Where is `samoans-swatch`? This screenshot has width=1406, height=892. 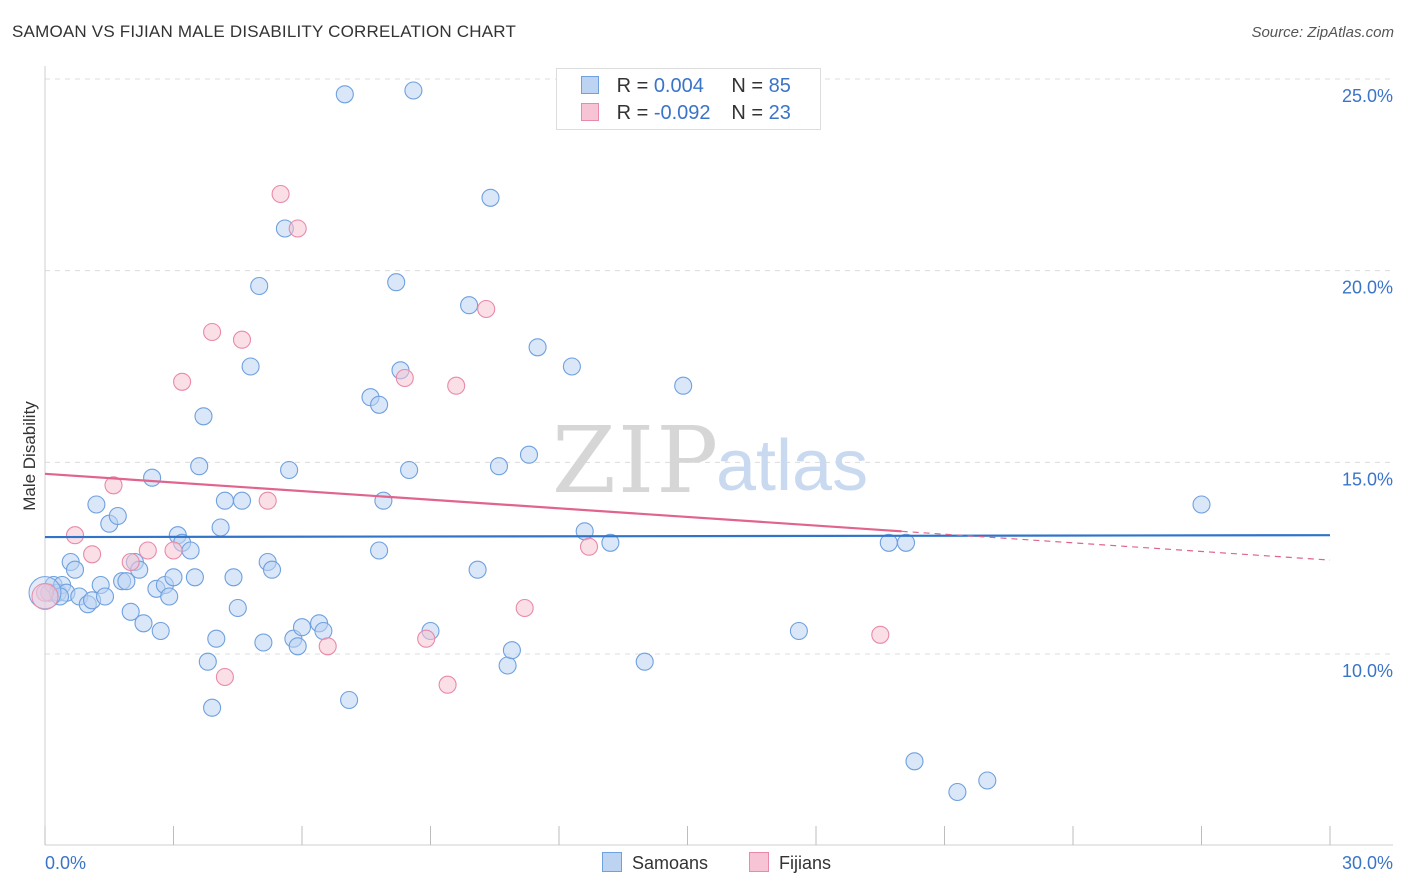
samoans-swatch is located at coordinates (590, 85).